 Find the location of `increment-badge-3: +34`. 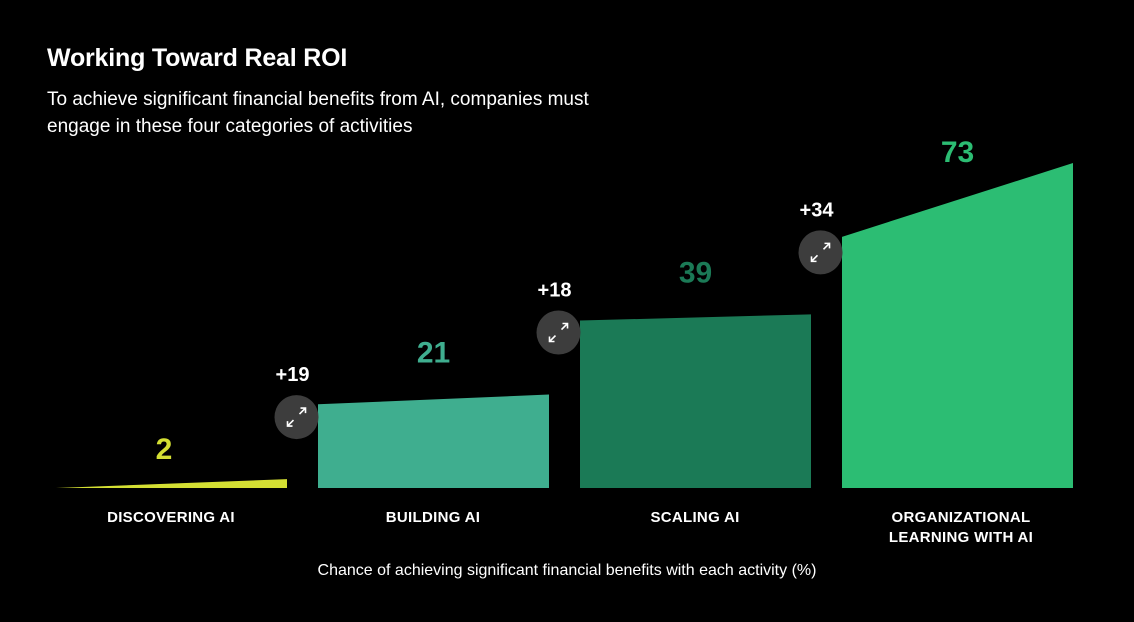

increment-badge-3: +34 is located at coordinates (820, 237).